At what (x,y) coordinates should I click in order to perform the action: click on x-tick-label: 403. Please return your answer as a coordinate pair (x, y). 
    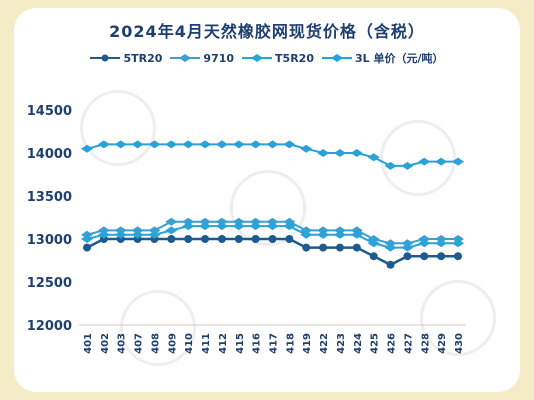
    Looking at the image, I should click on (122, 343).